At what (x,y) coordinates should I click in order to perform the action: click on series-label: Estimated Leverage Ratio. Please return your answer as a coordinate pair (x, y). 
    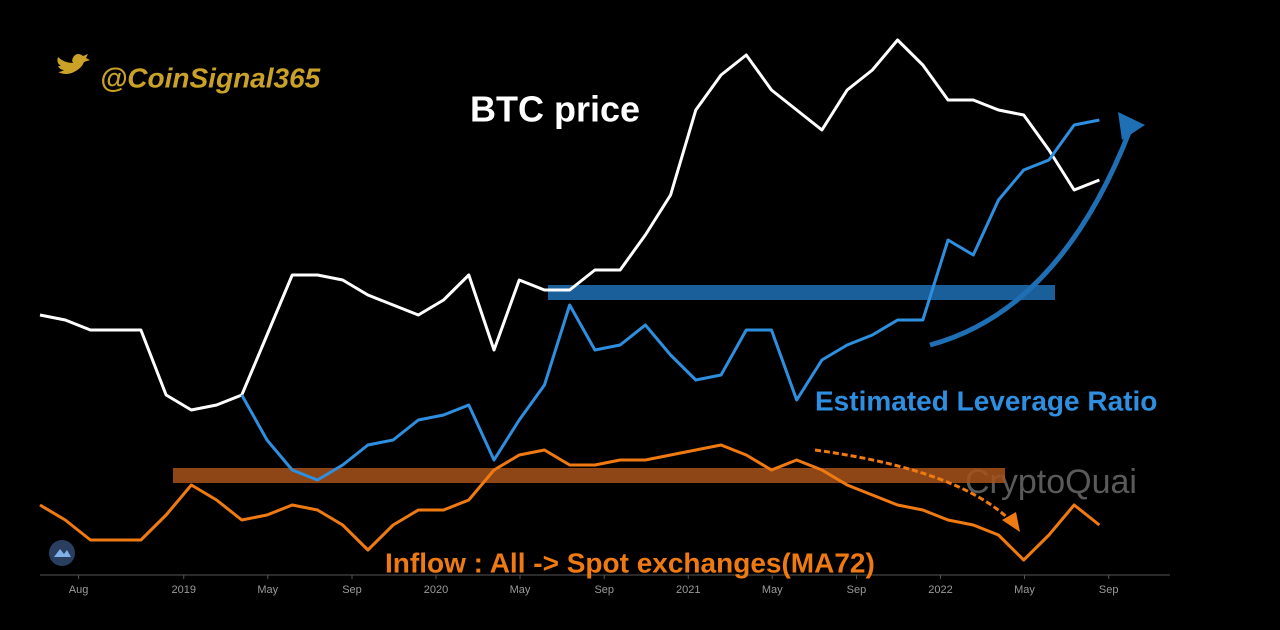
    Looking at the image, I should click on (986, 400).